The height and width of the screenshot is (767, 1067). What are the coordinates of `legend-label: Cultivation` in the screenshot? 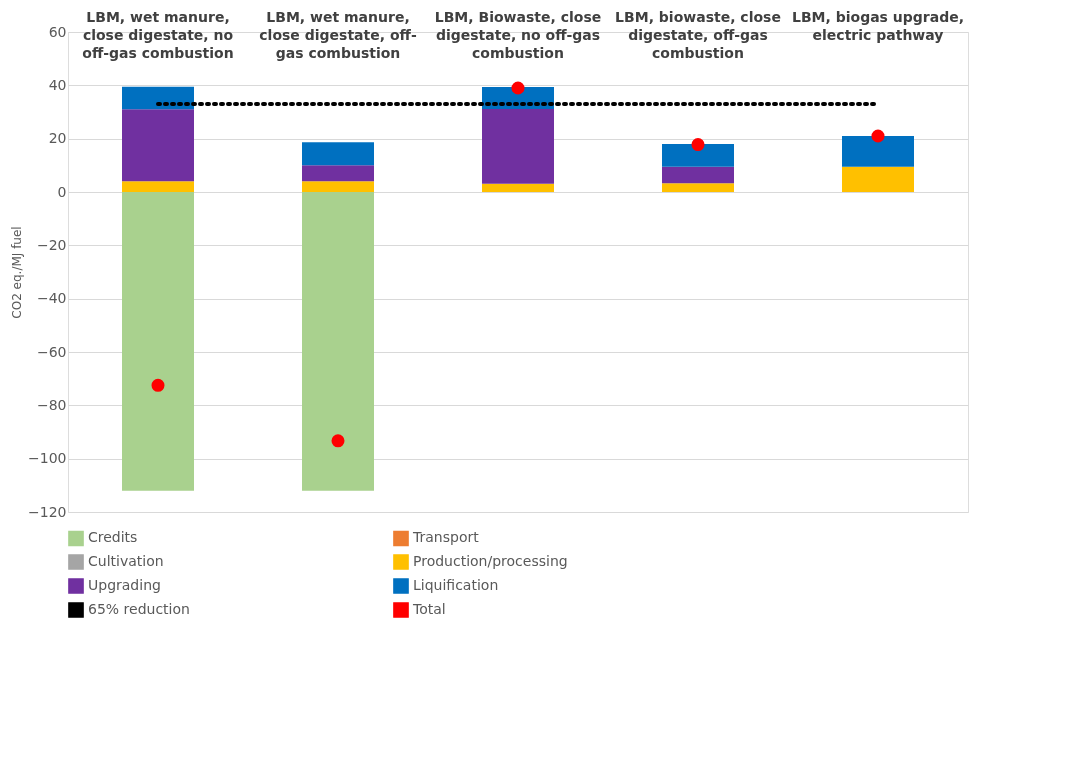 It's located at (126, 561).